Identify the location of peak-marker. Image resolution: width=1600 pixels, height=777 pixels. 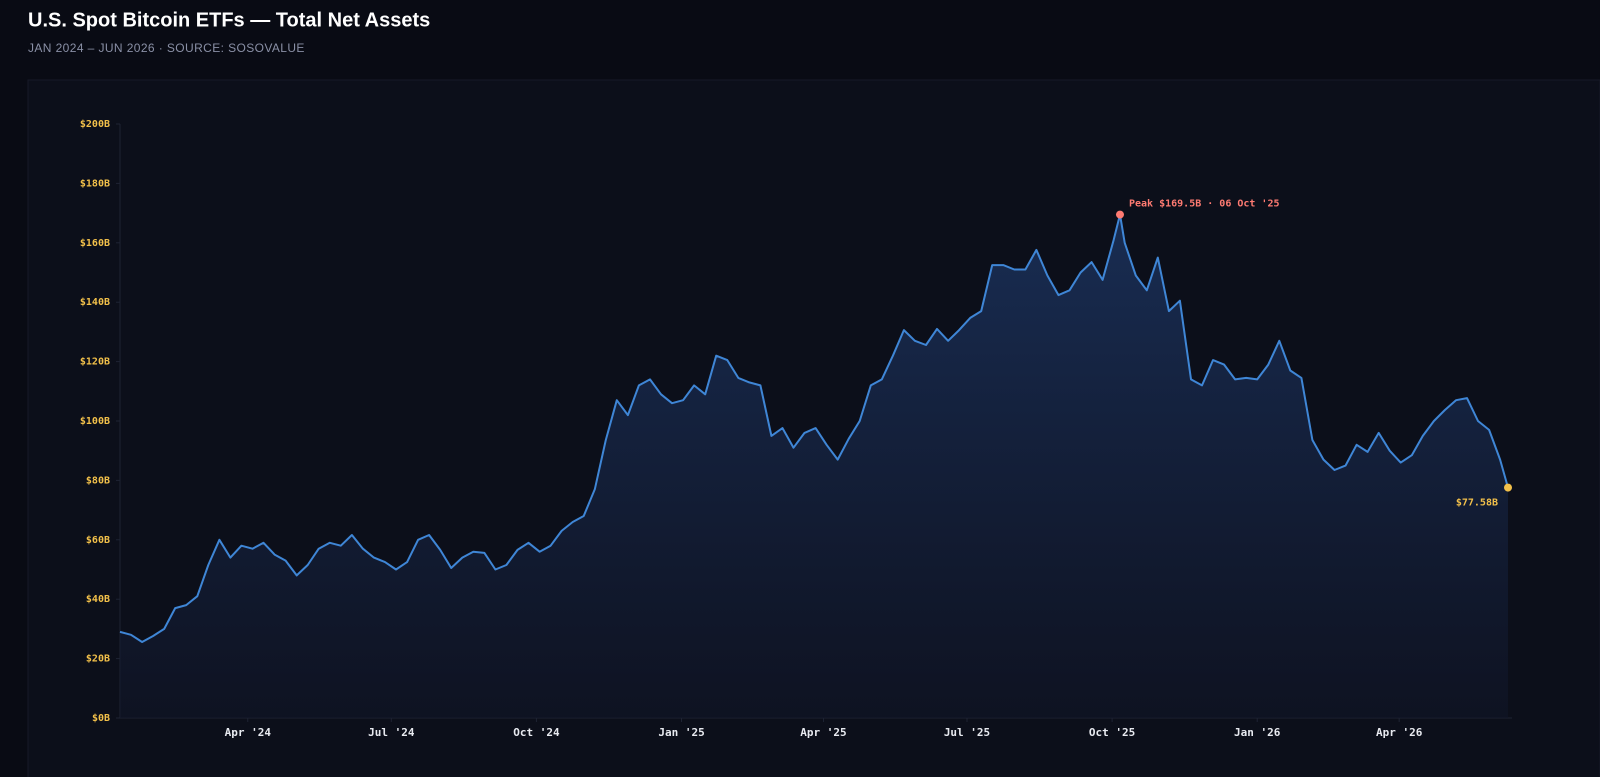
(1119, 214).